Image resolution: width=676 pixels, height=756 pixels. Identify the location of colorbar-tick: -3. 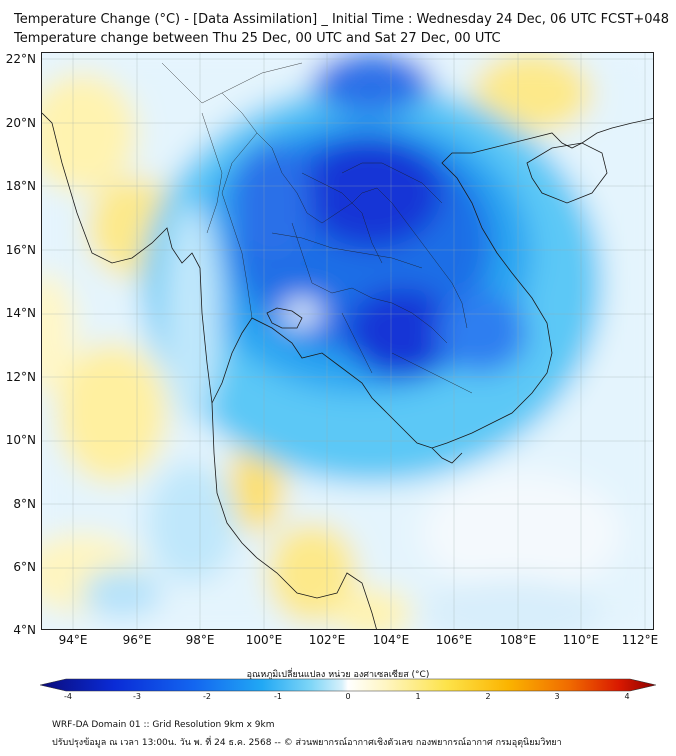
(137, 696).